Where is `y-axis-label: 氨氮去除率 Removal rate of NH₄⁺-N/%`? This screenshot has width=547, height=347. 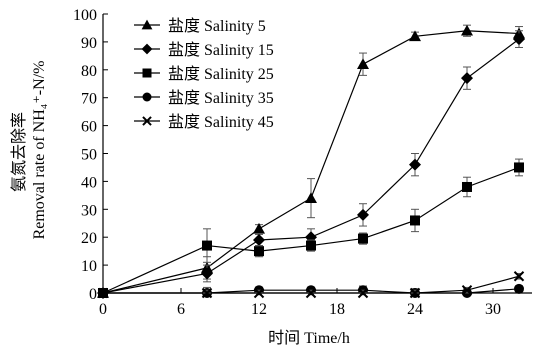 y-axis-label: 氨氮去除率 Removal rate of NH₄⁺-N/% is located at coordinates (29, 150).